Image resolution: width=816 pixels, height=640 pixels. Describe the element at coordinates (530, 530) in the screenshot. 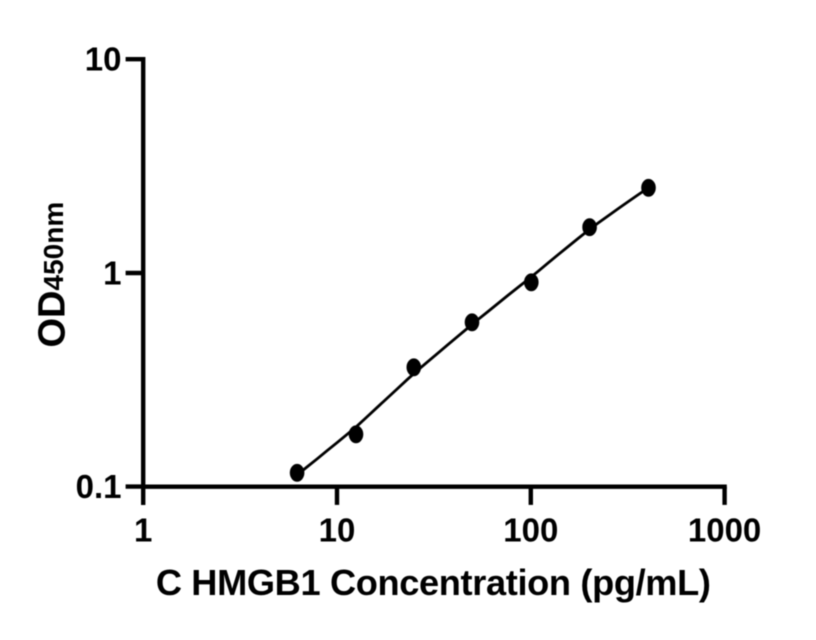

I see `svg-text: 100` at that location.